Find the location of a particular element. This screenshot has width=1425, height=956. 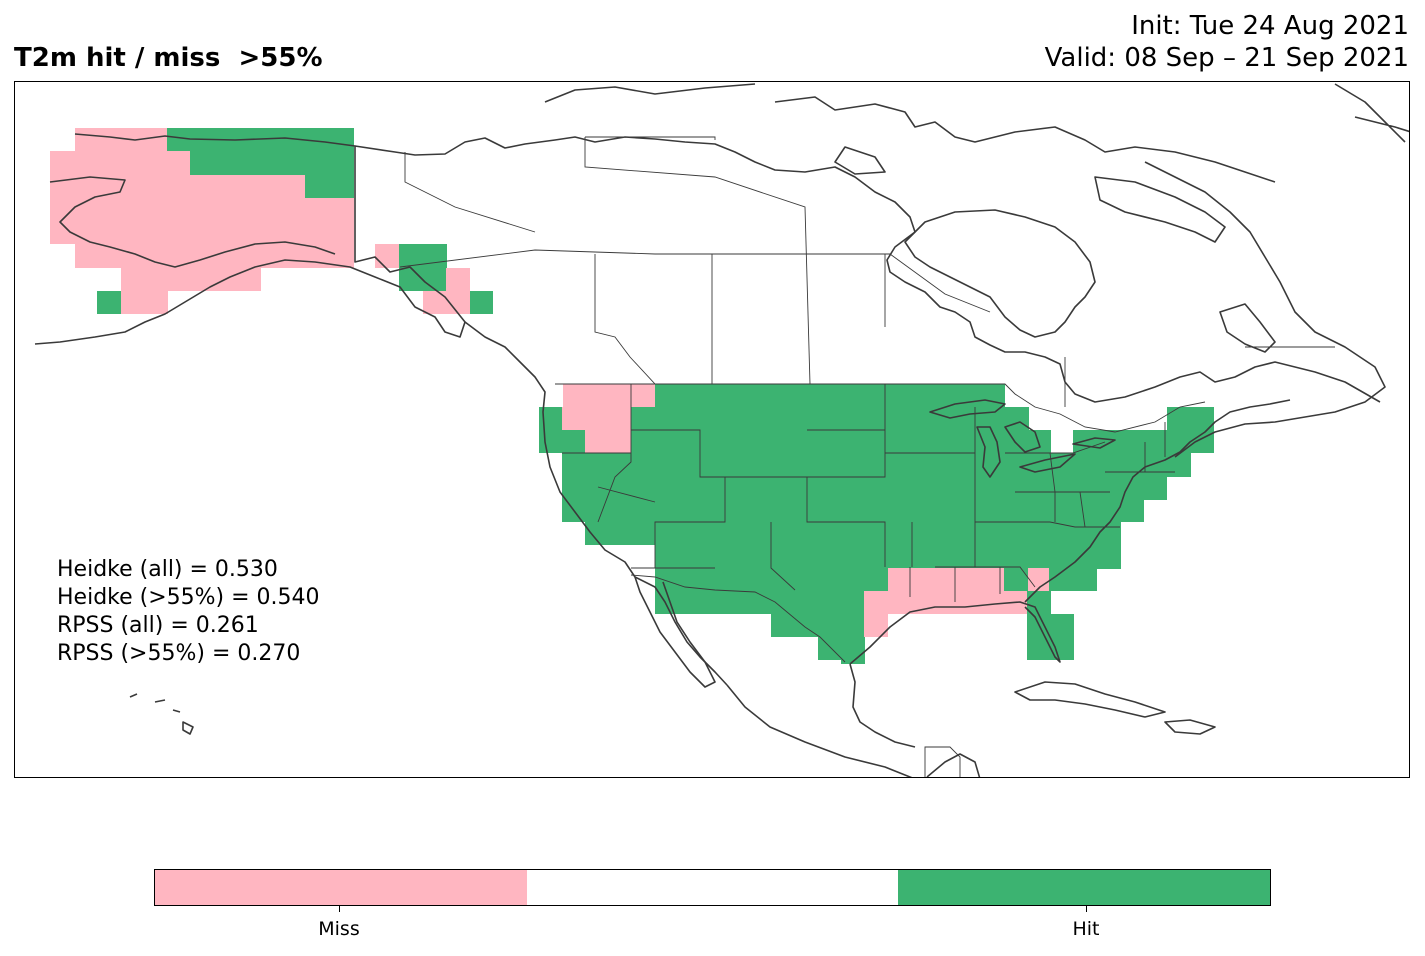

arctic-islands is located at coordinates (976, 163).